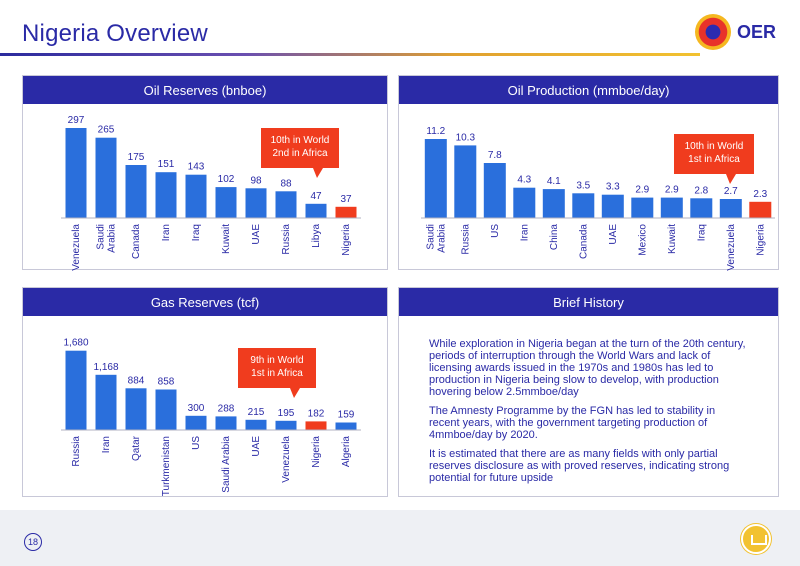  I want to click on value-label: 2.7, so click(731, 191).